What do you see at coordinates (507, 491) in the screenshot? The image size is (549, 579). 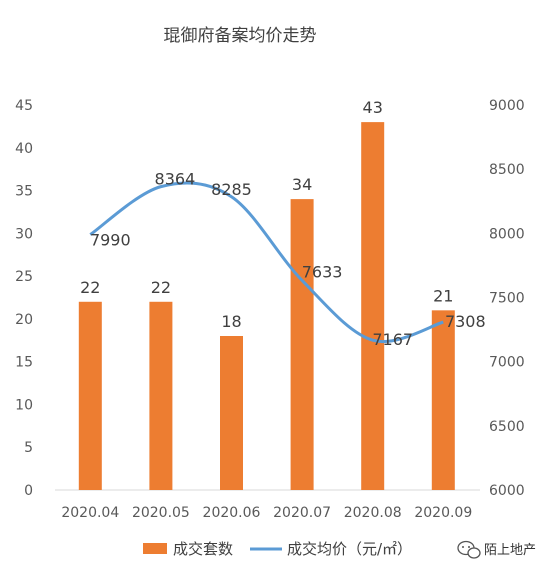 I see `right-tick-label: 6000` at bounding box center [507, 491].